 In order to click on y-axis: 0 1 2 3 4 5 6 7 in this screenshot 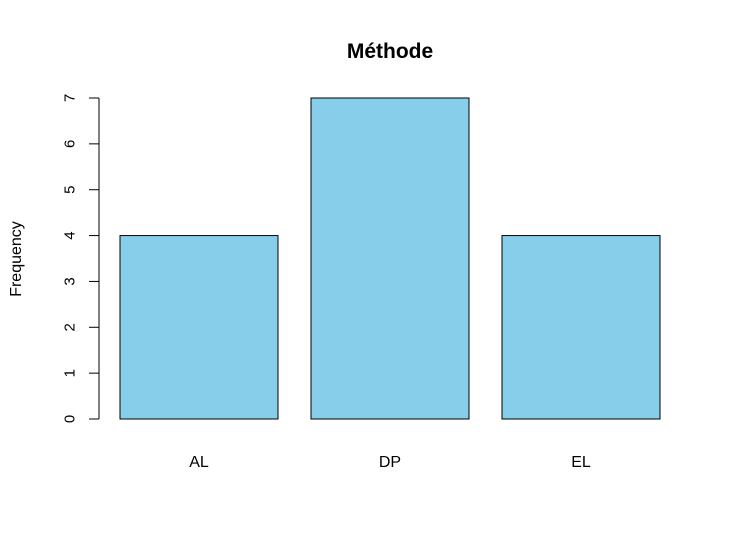, I will do `click(80, 258)`.